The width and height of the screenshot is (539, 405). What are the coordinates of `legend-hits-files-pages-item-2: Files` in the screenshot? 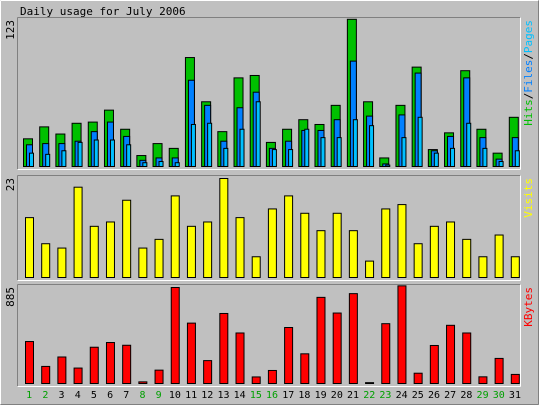 It's located at (528, 76).